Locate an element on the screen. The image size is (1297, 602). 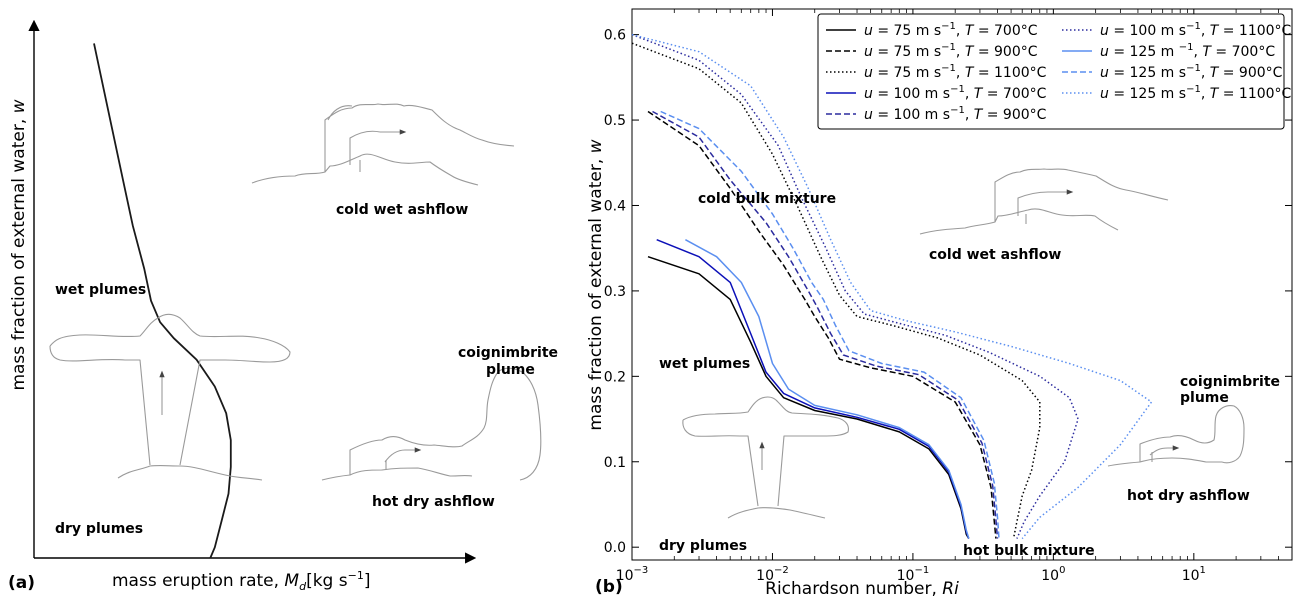
b-x-tick-label: 10⁻³ is located at coordinates (632, 574).